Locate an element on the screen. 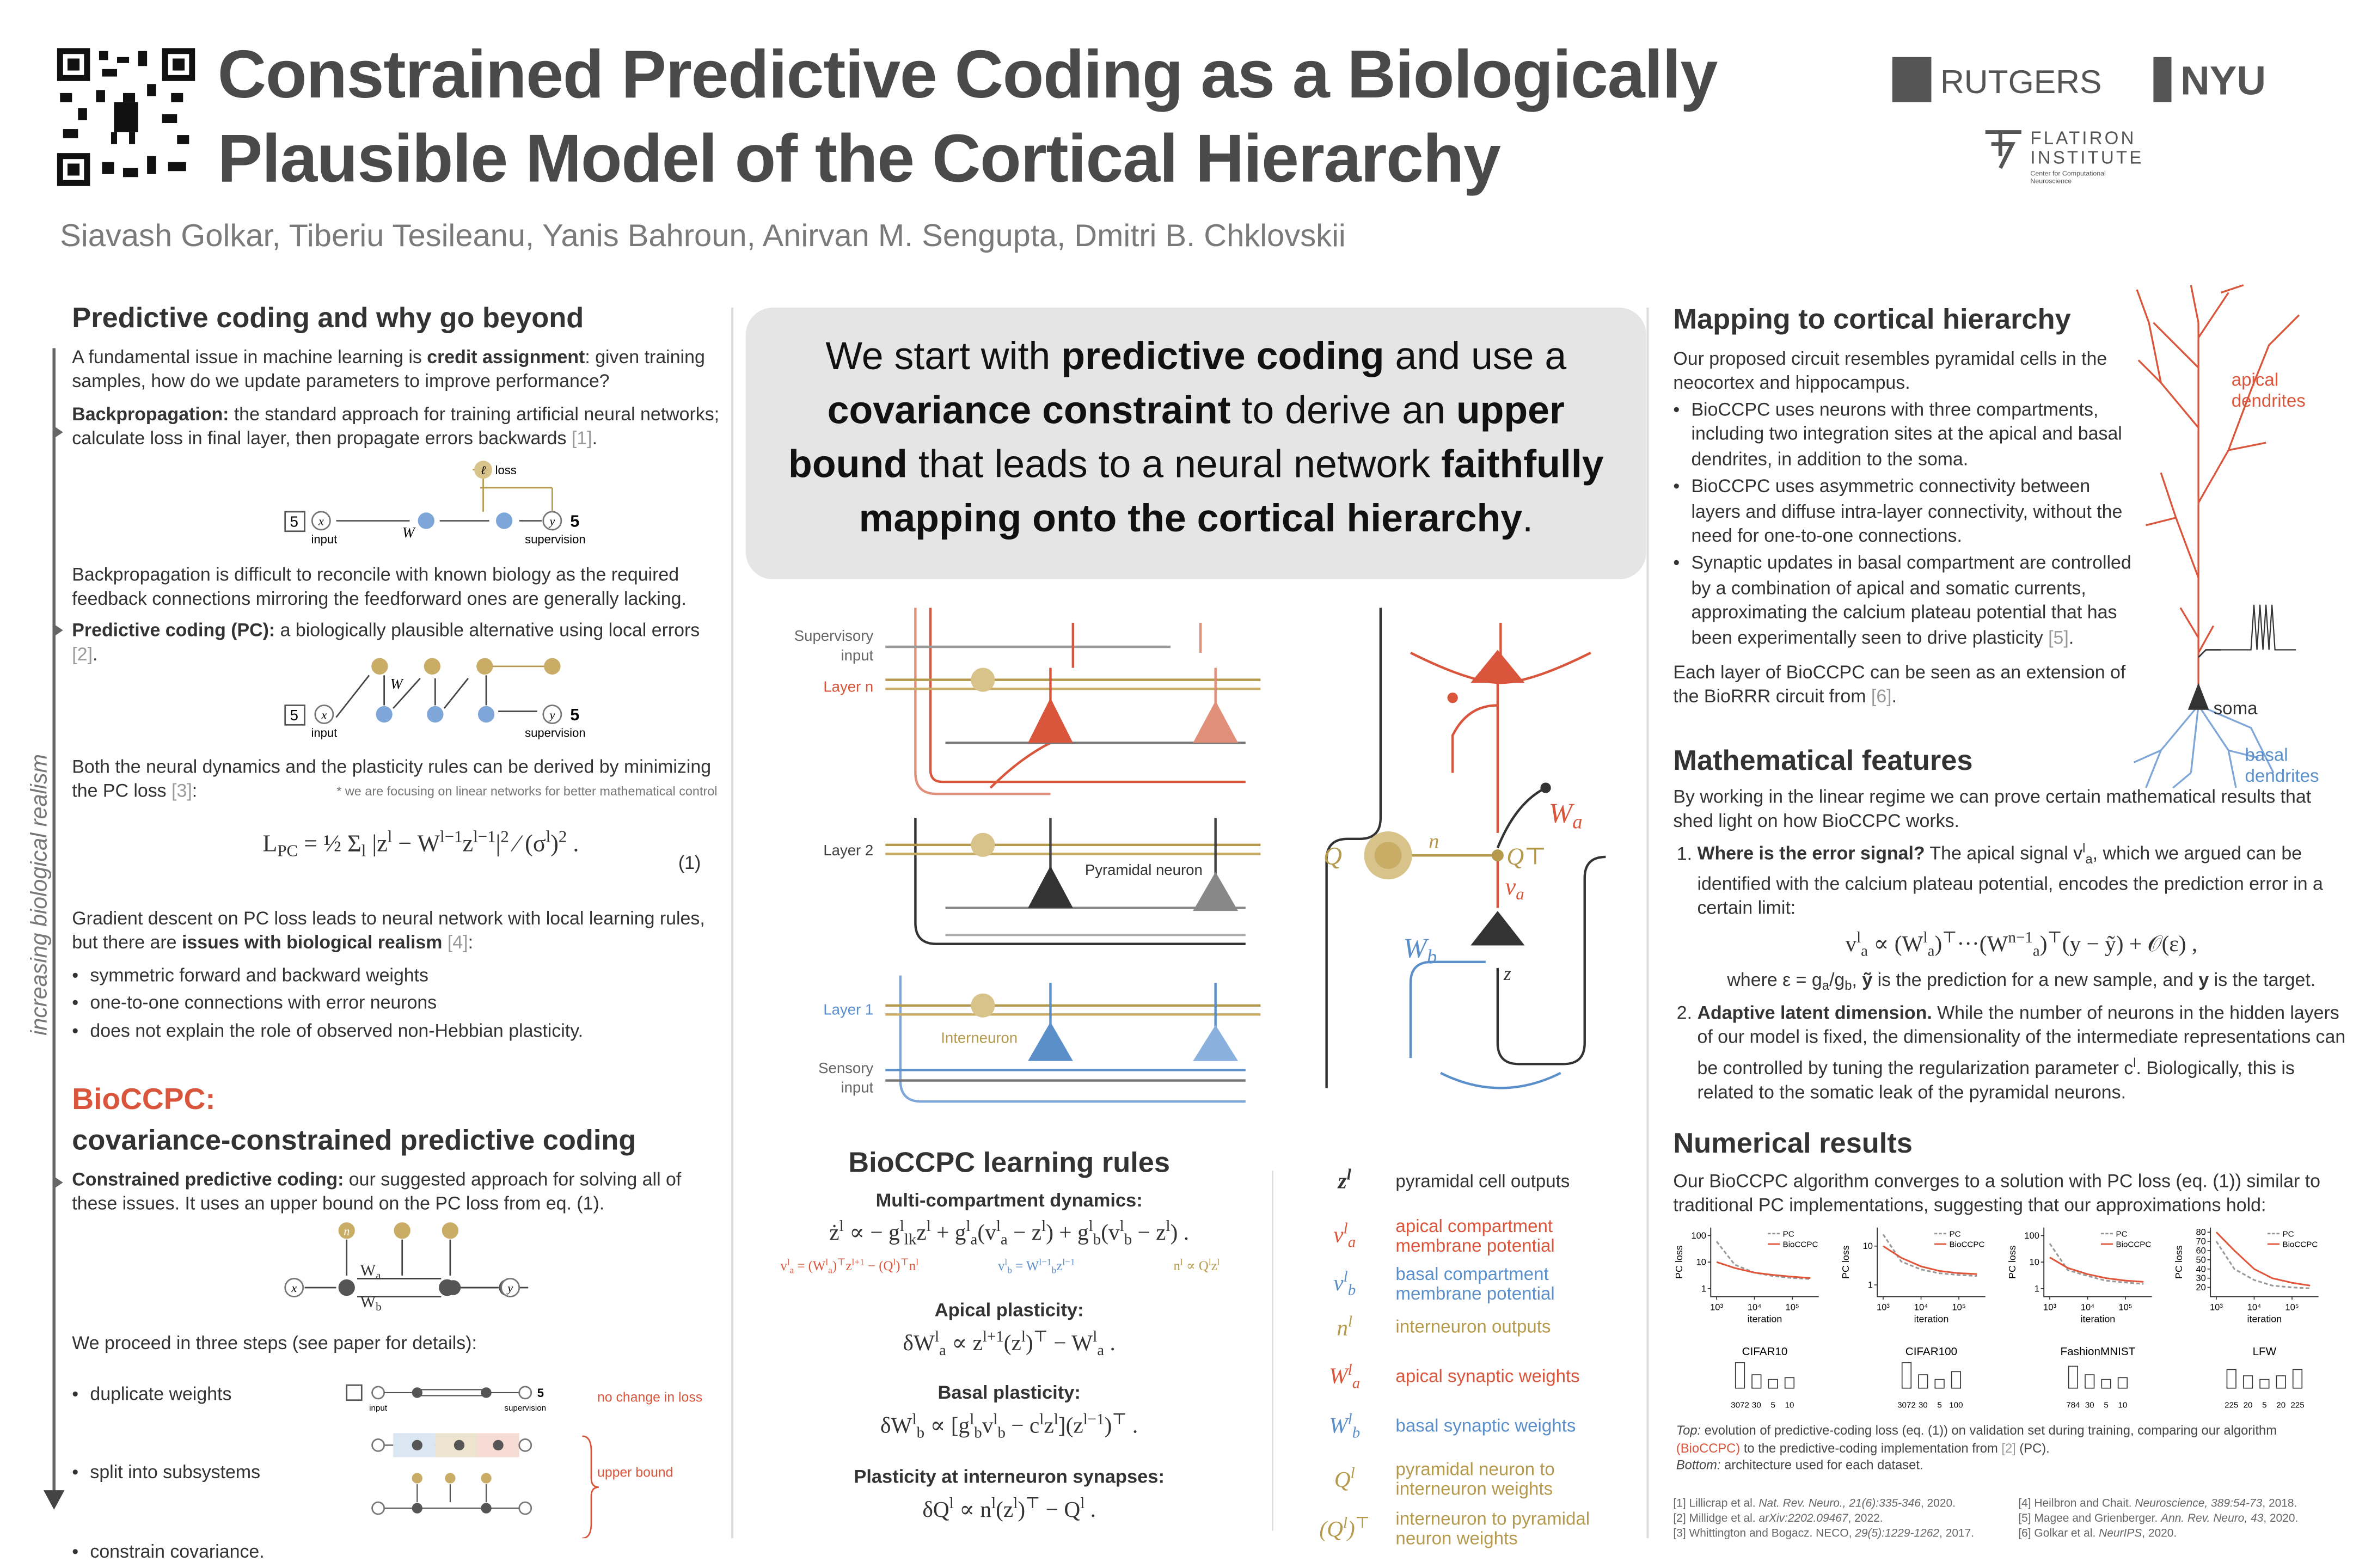  label: input is located at coordinates (378, 1408).